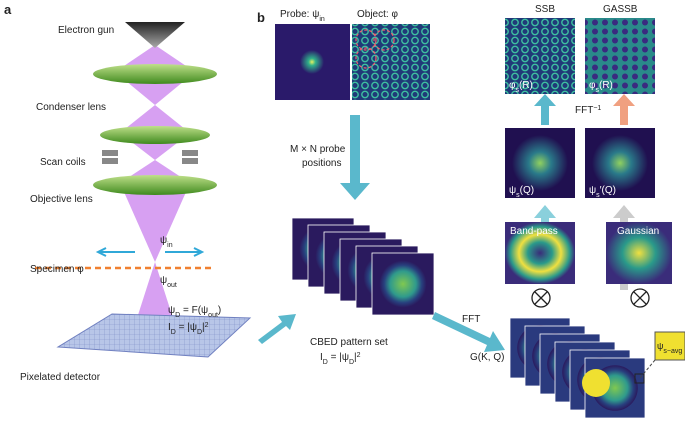 The image size is (685, 421). I want to click on label: GASSB, so click(620, 9).